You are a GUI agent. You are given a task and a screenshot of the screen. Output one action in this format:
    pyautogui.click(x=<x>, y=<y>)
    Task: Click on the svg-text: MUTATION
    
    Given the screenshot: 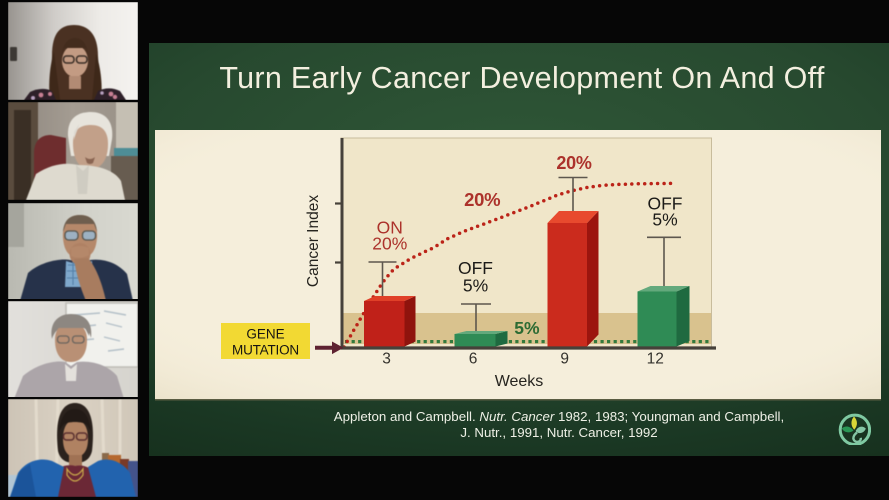 What is the action you would take?
    pyautogui.click(x=265, y=350)
    